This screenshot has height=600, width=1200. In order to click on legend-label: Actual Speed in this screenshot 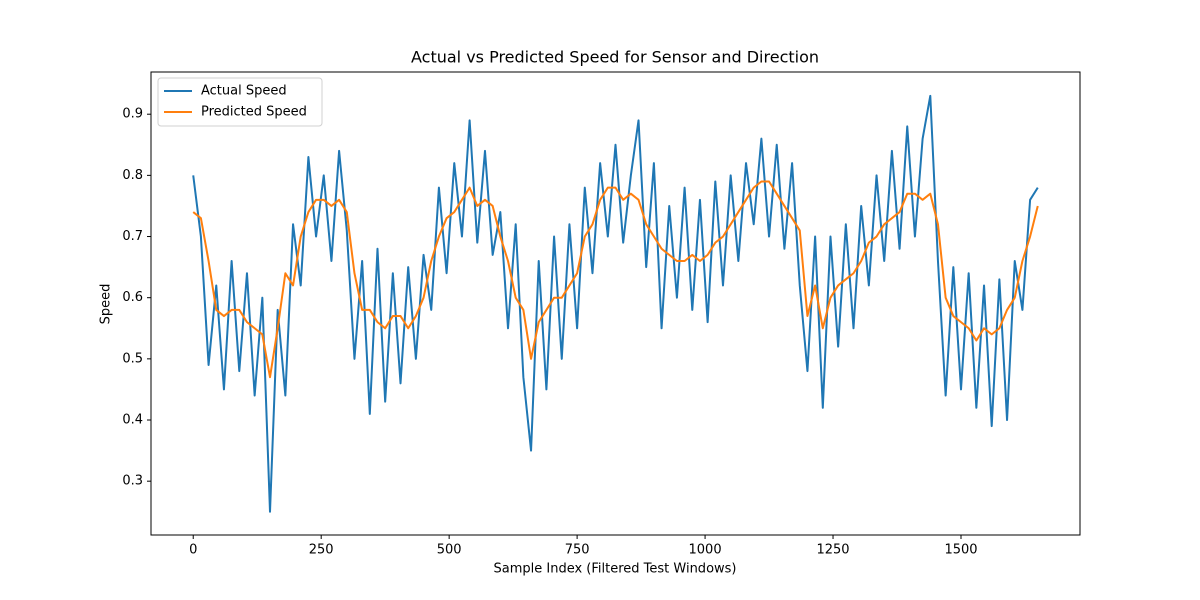, I will do `click(244, 91)`.